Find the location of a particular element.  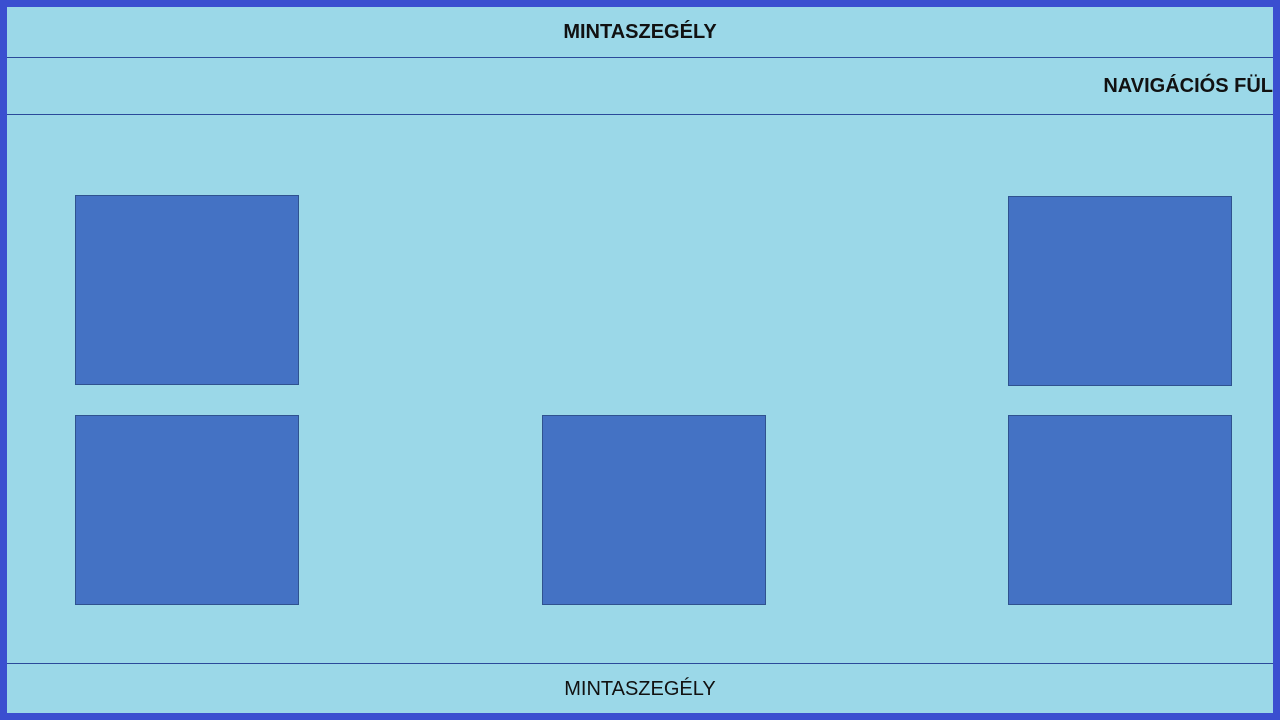

navigation-tab-label: NAVIGÁCIÓS FÜL is located at coordinates (1188, 85).